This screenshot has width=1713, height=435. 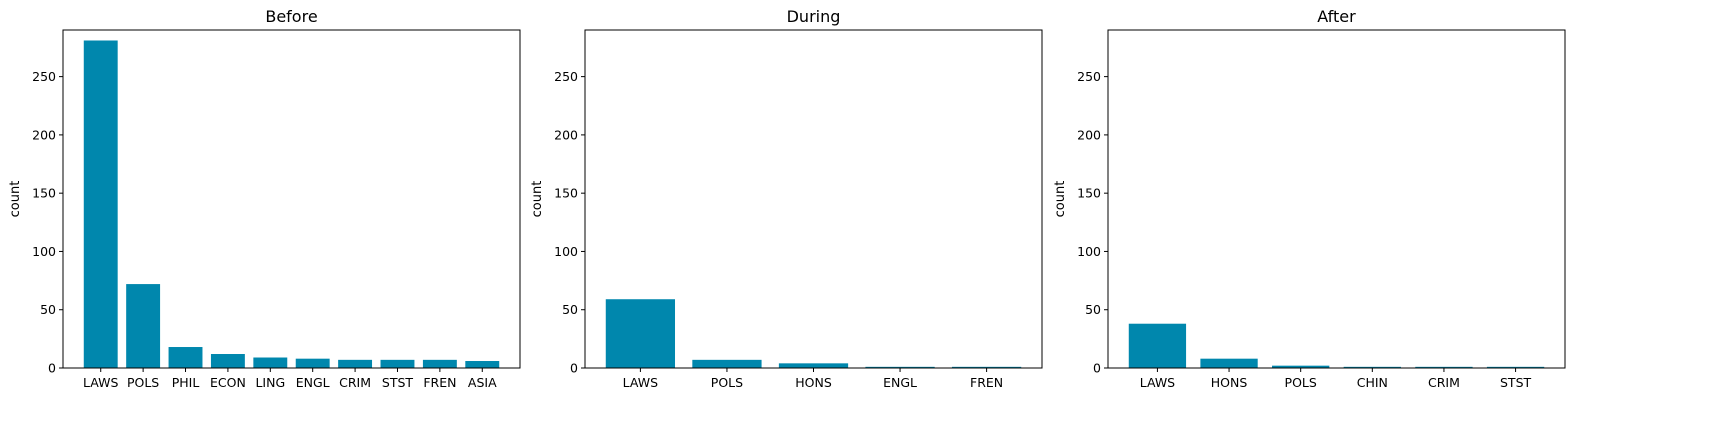 I want to click on x-tick-label-phil: PHIL, so click(x=186, y=382).